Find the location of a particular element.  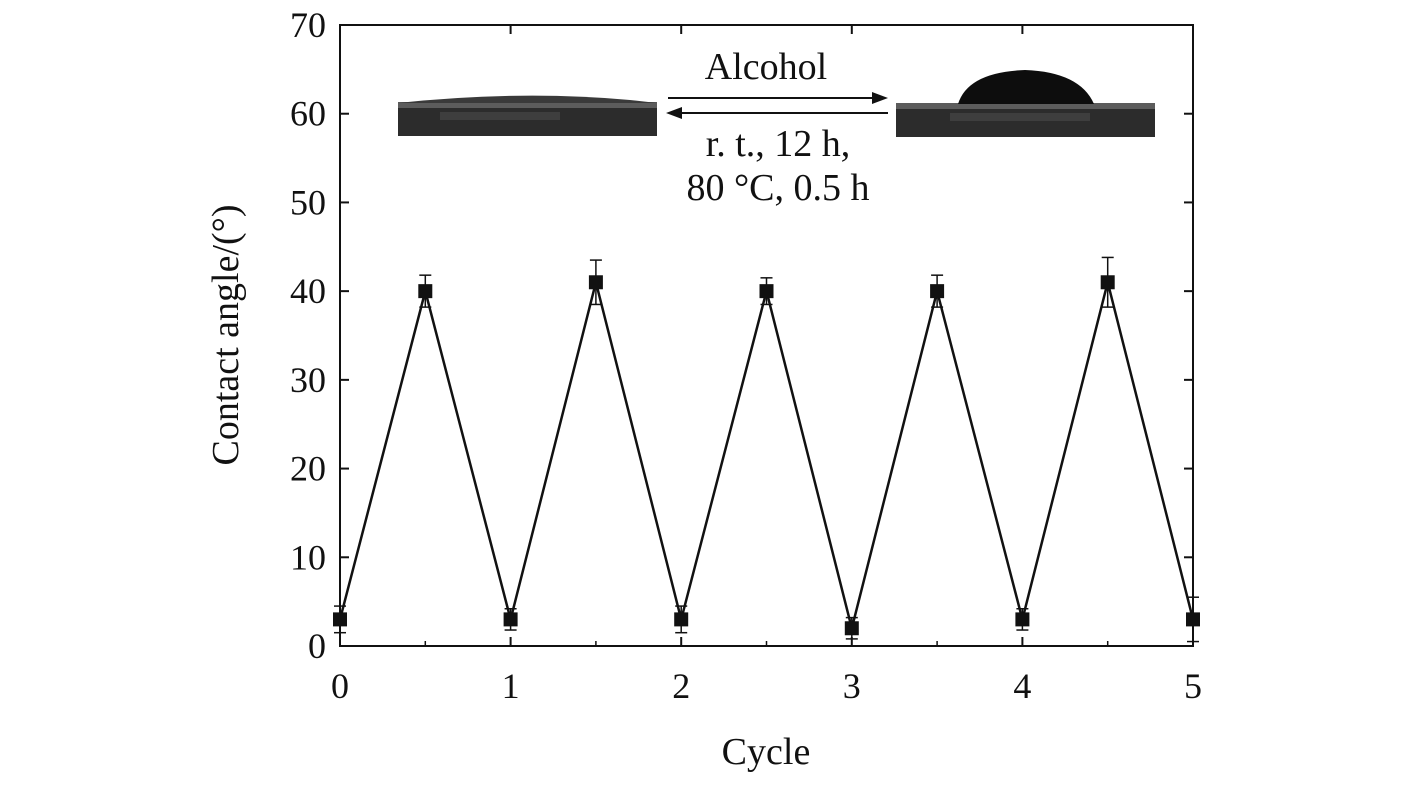

reversible-arrows-icon is located at coordinates (777, 105).